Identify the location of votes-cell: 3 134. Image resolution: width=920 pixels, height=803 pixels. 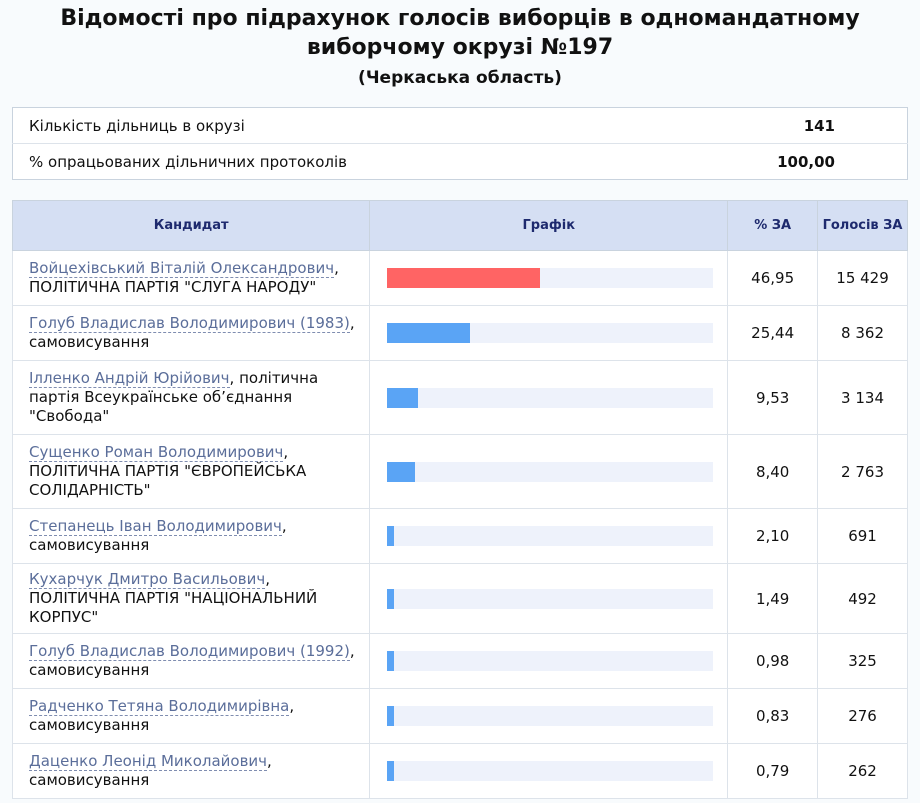
(862, 397).